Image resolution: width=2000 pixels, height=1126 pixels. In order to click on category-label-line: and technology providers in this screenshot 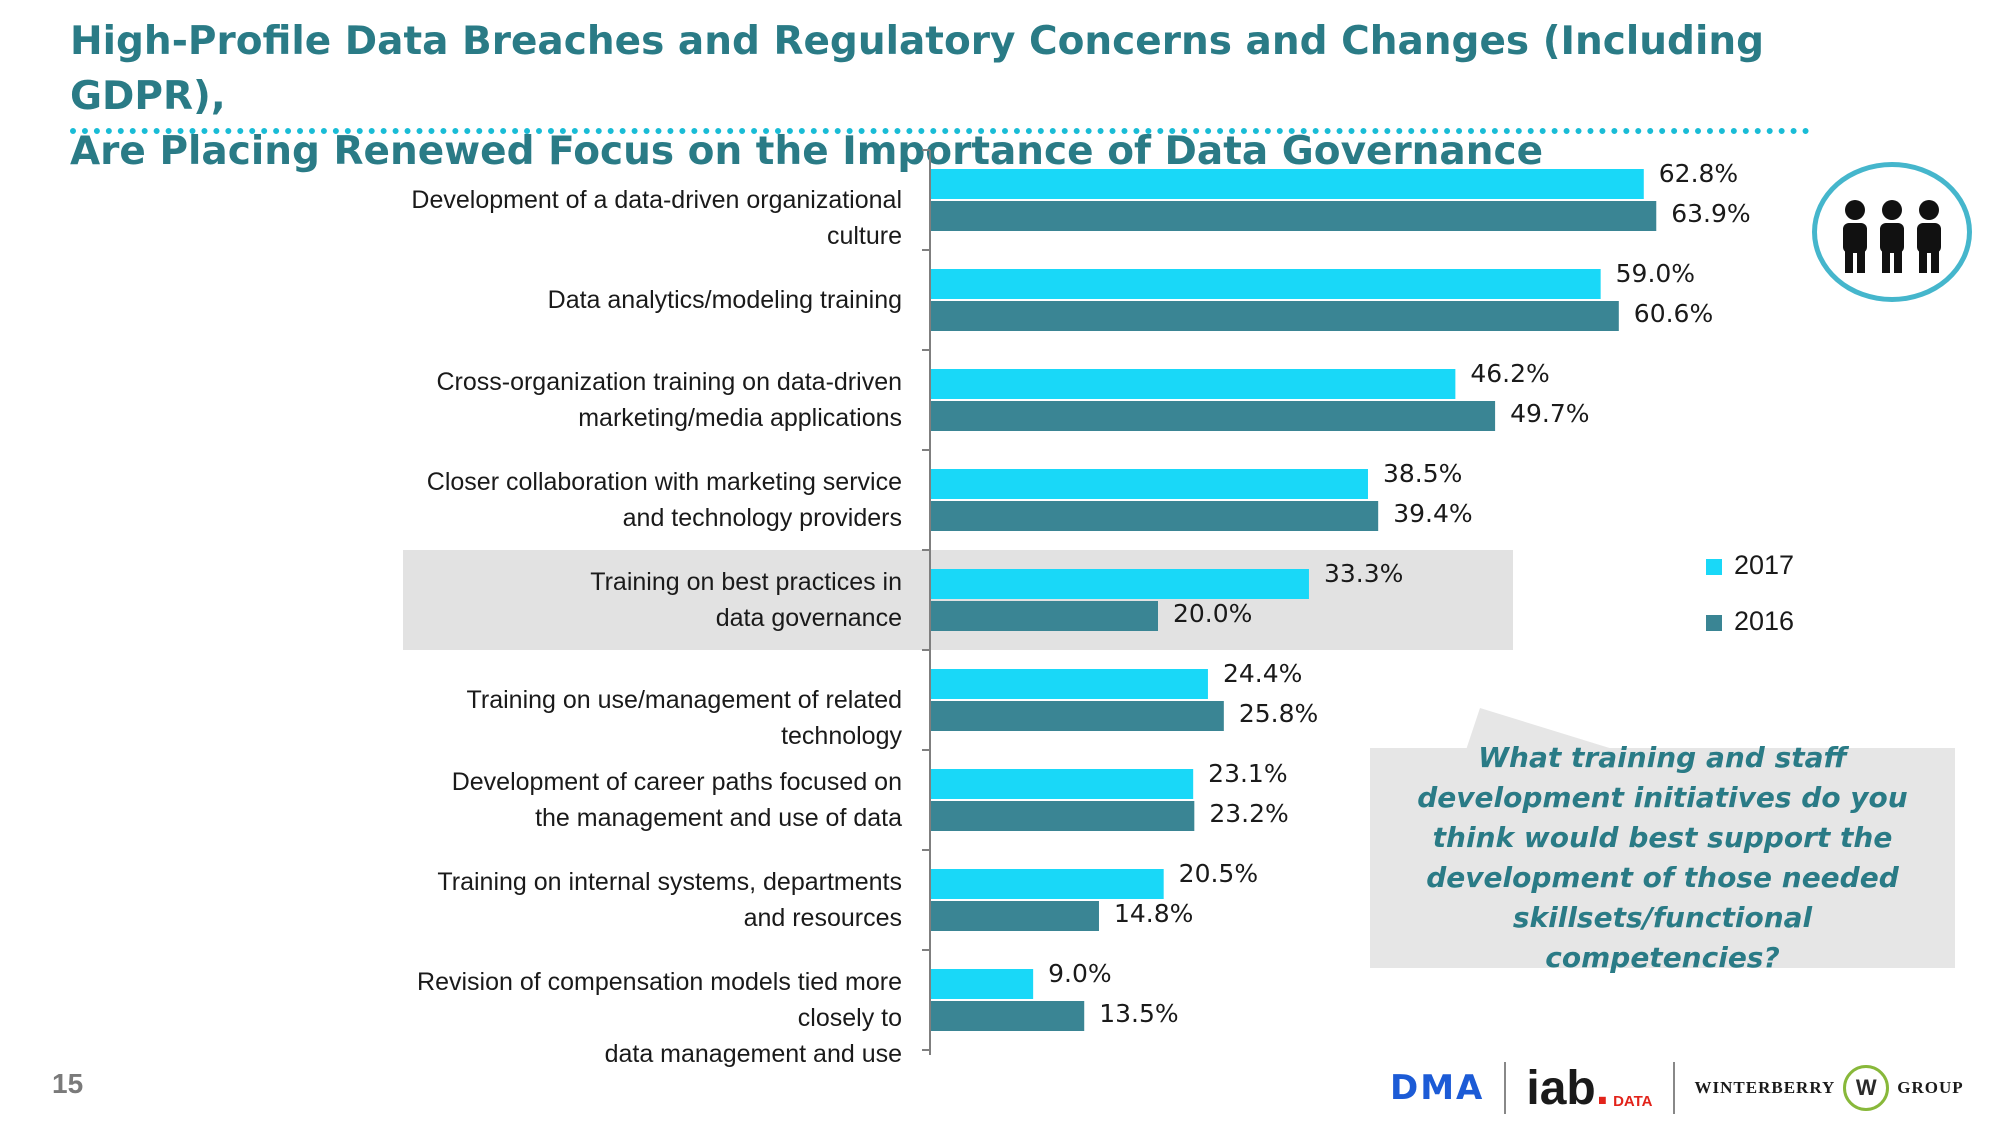, I will do `click(762, 518)`.